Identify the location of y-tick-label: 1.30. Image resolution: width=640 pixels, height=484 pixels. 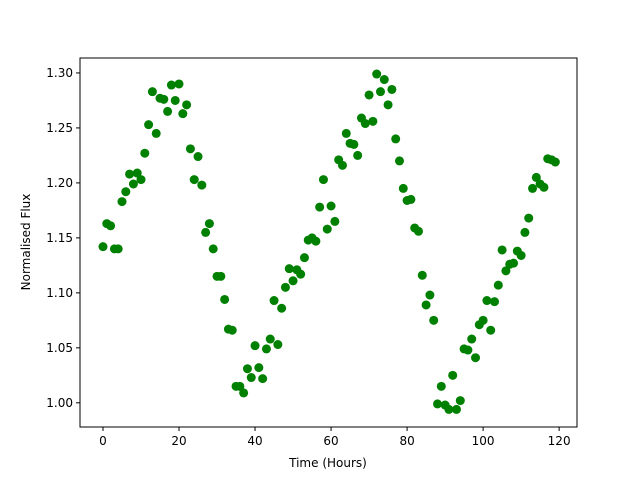
(59, 73).